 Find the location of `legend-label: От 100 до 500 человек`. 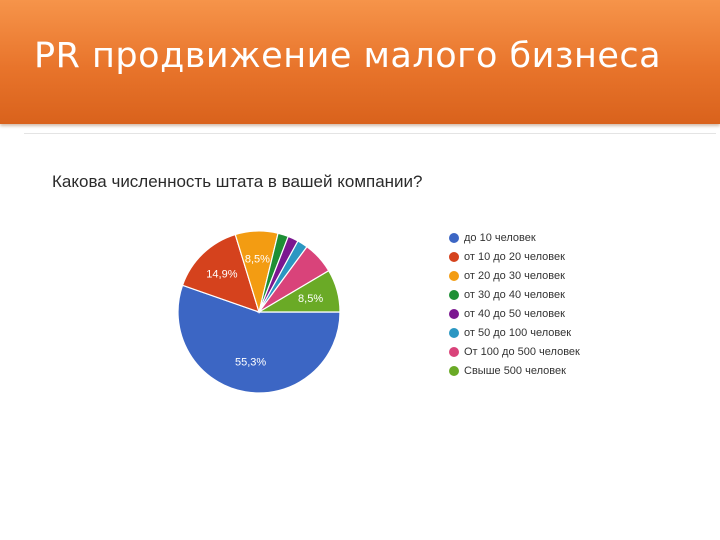

legend-label: От 100 до 500 человек is located at coordinates (522, 351).